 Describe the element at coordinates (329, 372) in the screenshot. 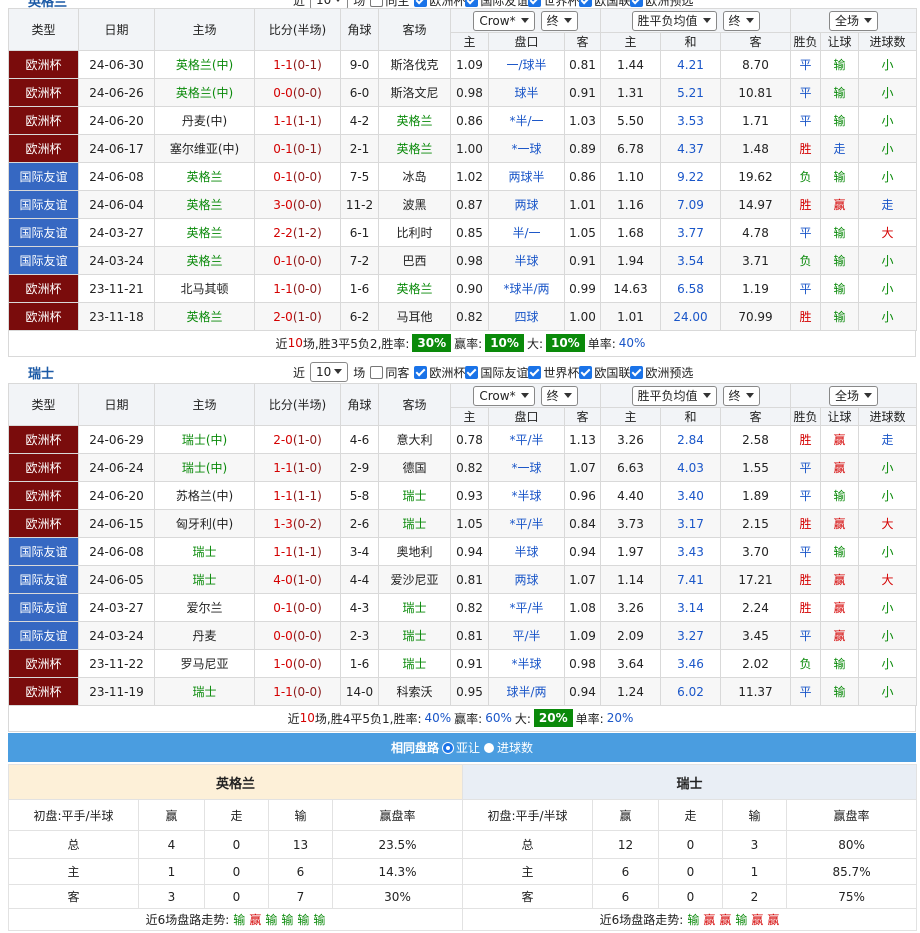

I see `count-select: 10` at that location.